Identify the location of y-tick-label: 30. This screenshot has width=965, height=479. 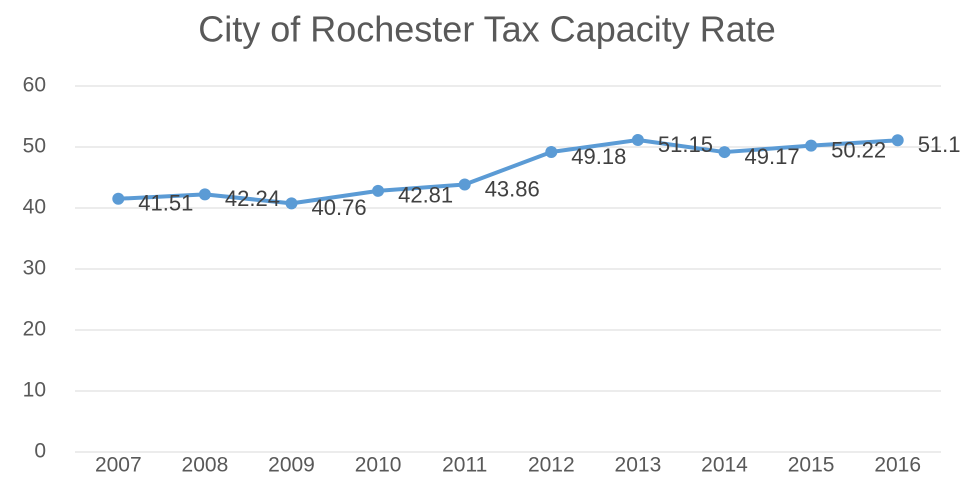
(34, 268).